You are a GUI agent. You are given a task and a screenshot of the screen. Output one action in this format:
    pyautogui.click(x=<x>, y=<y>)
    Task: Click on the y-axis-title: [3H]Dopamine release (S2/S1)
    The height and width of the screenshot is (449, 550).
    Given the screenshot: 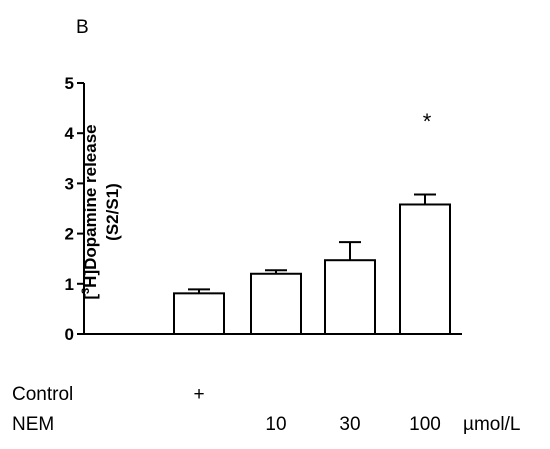 What is the action you would take?
    pyautogui.click(x=101, y=211)
    